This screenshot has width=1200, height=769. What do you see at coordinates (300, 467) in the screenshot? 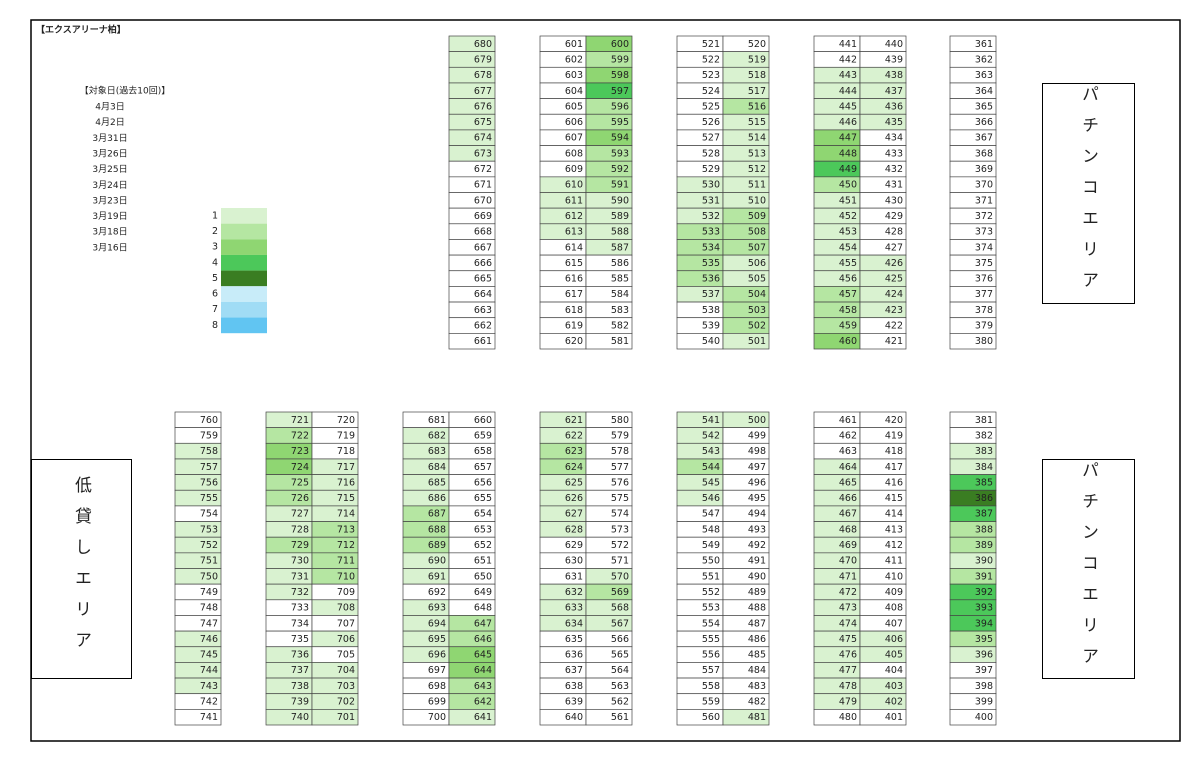
I see `machine-number: 724` at bounding box center [300, 467].